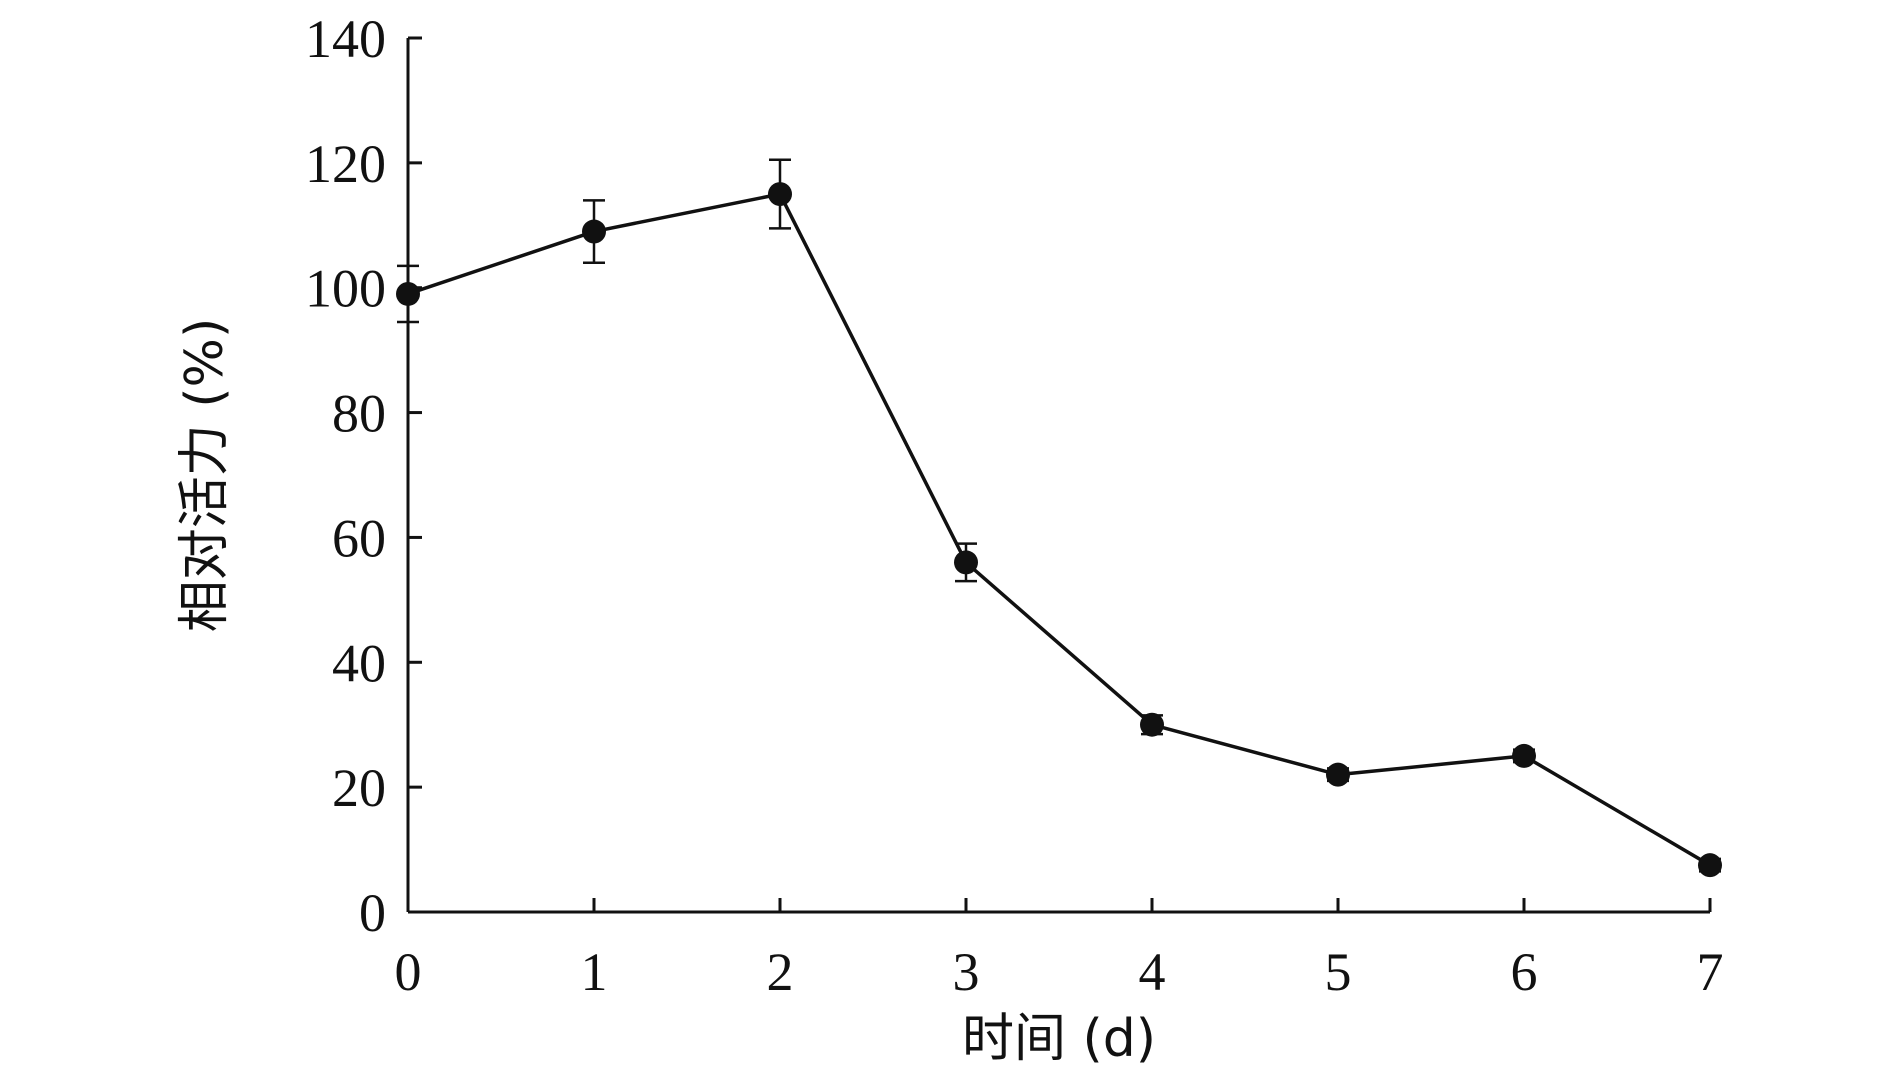 This screenshot has height=1078, width=1890. Describe the element at coordinates (966, 972) in the screenshot. I see `x-tick-label: 3` at that location.